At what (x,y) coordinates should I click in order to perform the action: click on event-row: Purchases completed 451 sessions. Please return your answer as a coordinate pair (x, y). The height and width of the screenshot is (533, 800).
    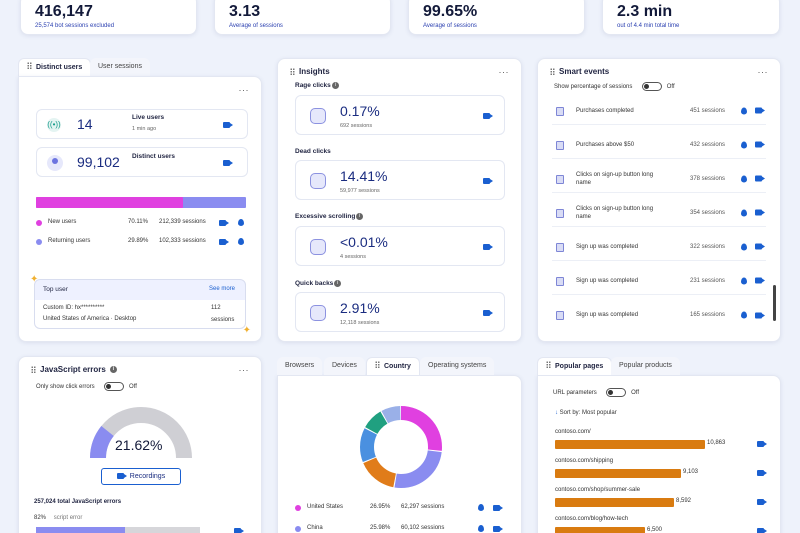
    Looking at the image, I should click on (659, 111).